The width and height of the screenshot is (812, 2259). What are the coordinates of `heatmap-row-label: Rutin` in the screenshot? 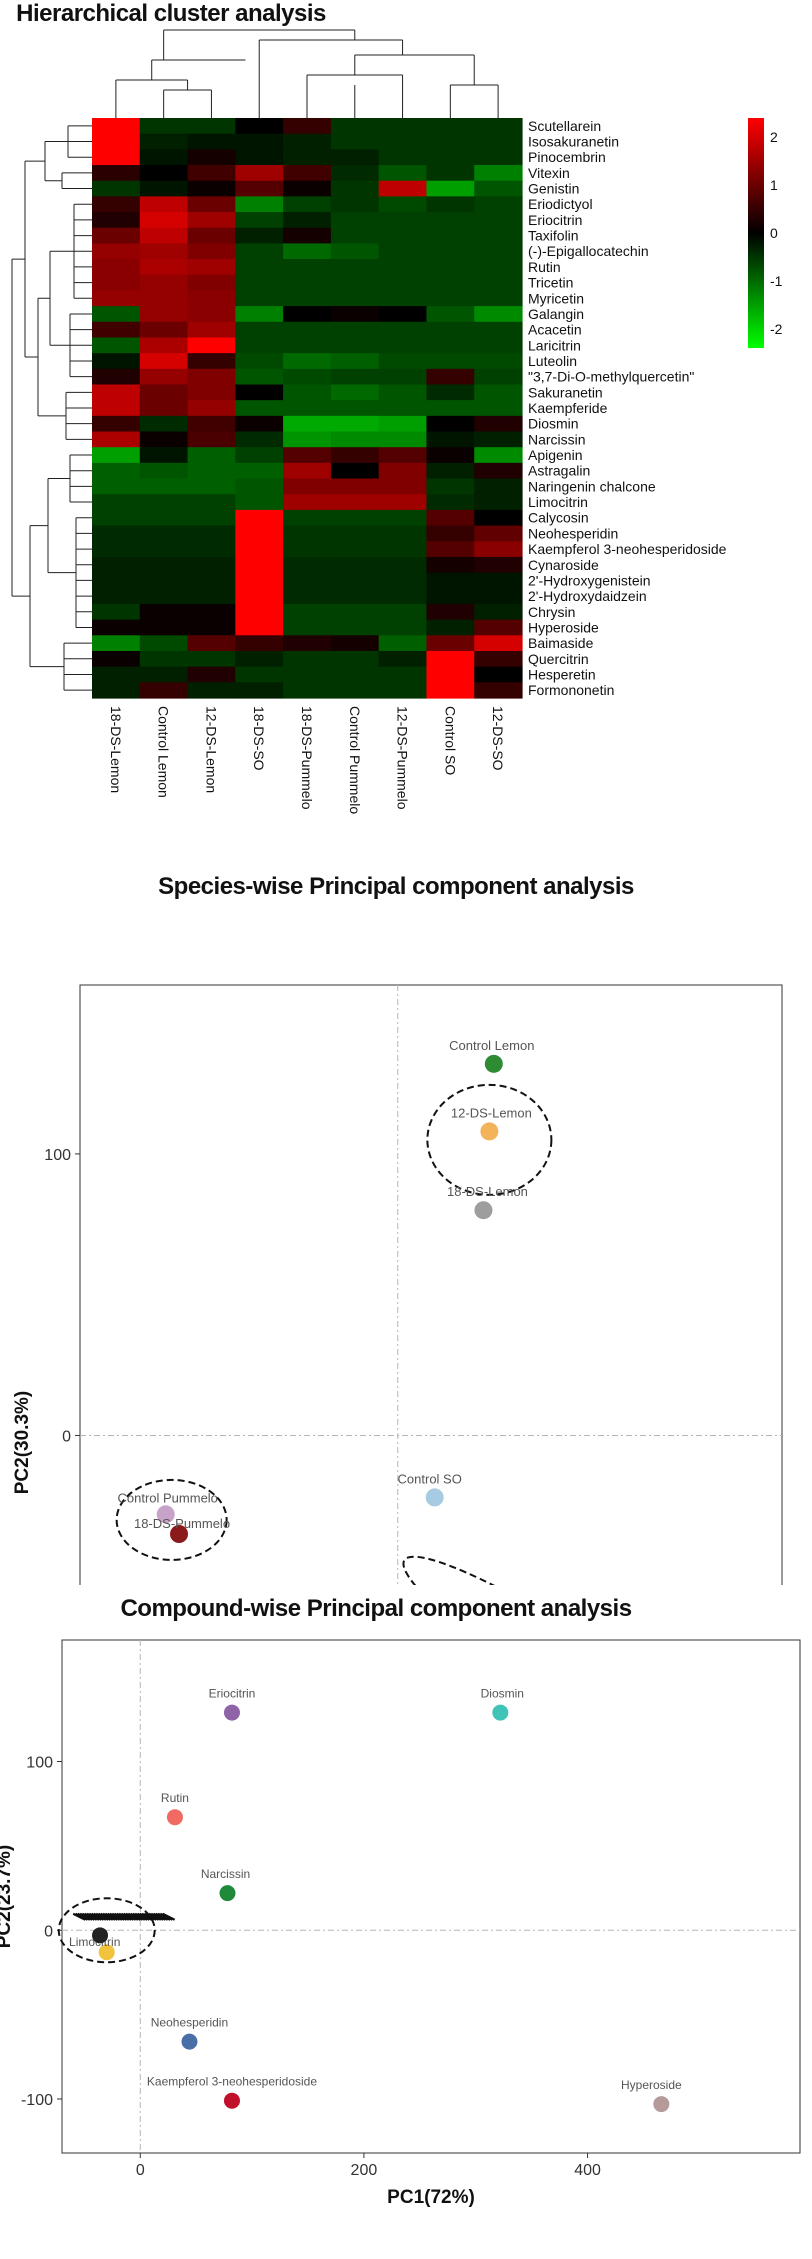 It's located at (544, 267).